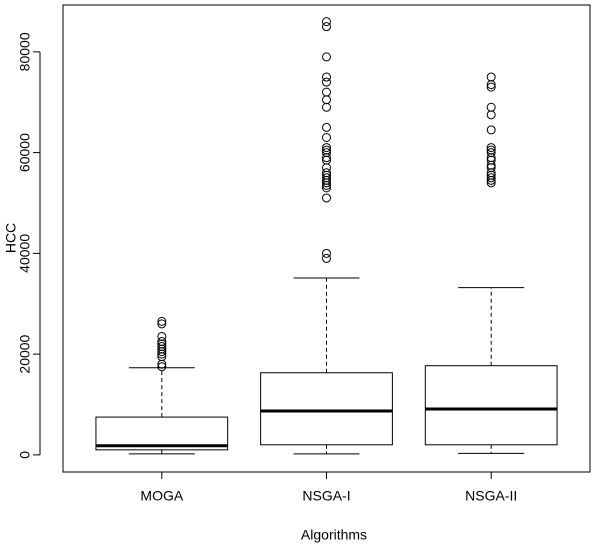 The width and height of the screenshot is (600, 548). Describe the element at coordinates (25, 253) in the screenshot. I see `y-tick-label: 40000` at that location.